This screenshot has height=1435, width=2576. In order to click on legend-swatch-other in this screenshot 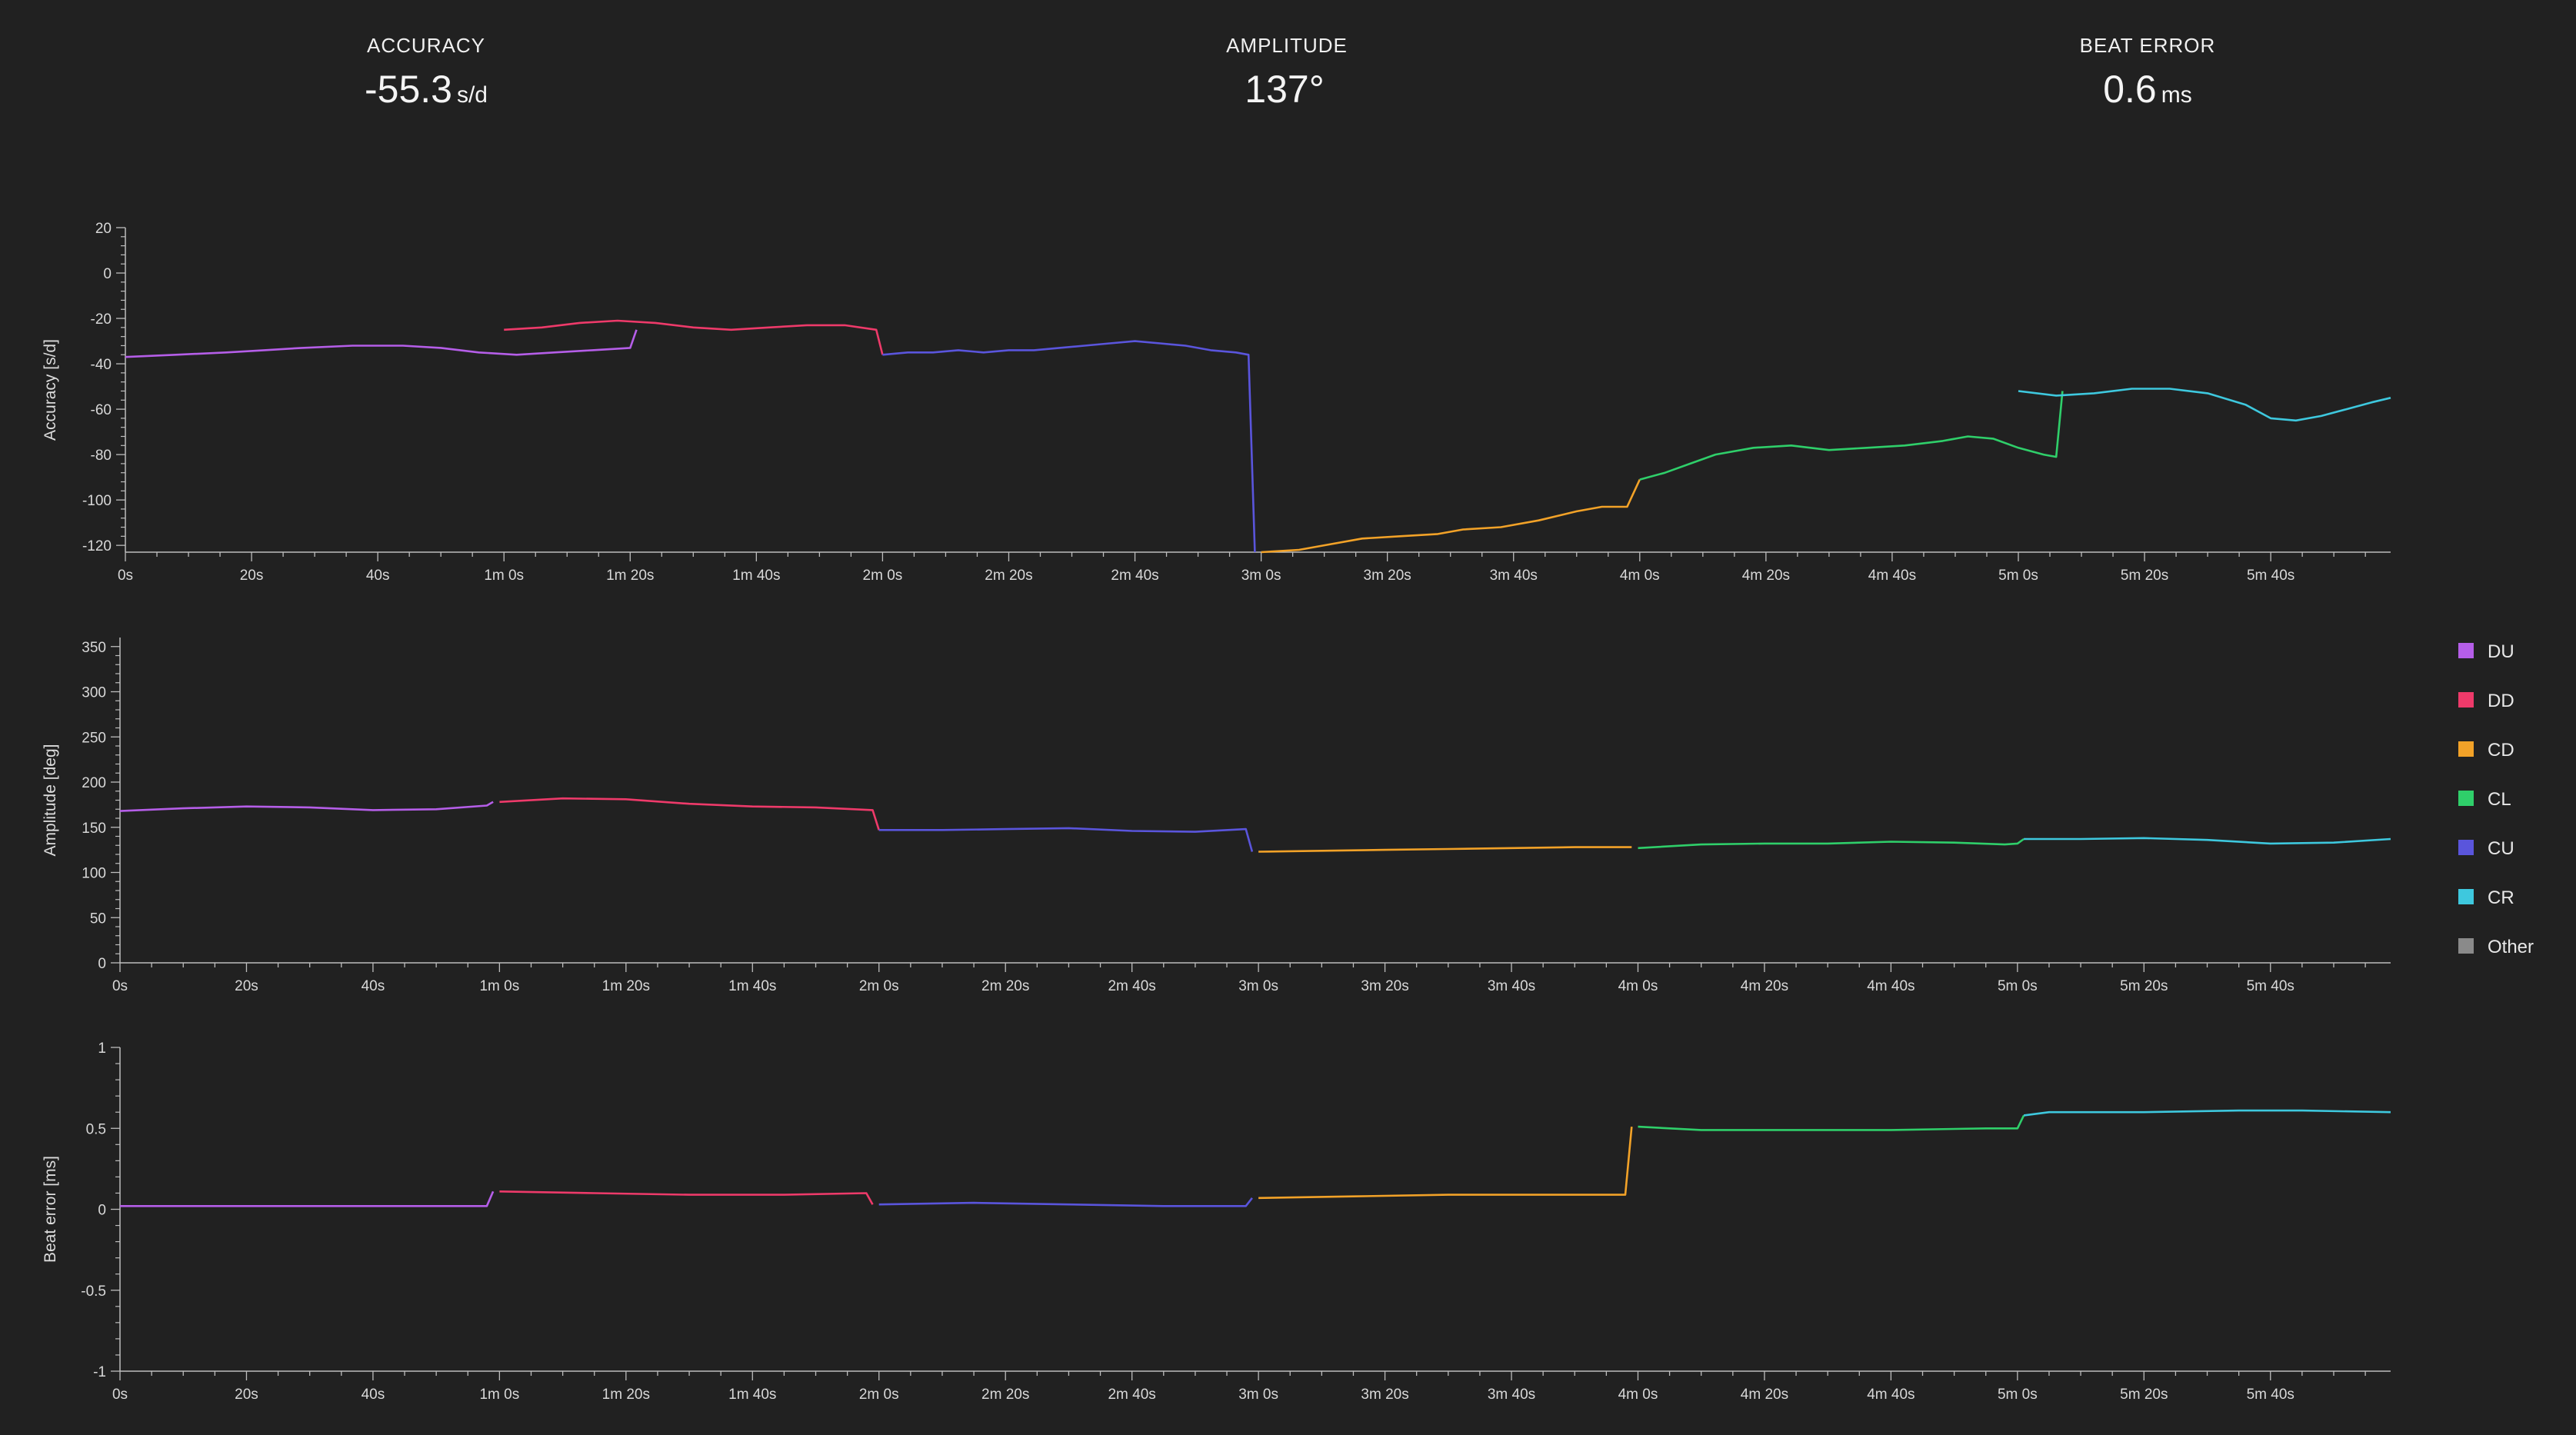, I will do `click(2466, 946)`.